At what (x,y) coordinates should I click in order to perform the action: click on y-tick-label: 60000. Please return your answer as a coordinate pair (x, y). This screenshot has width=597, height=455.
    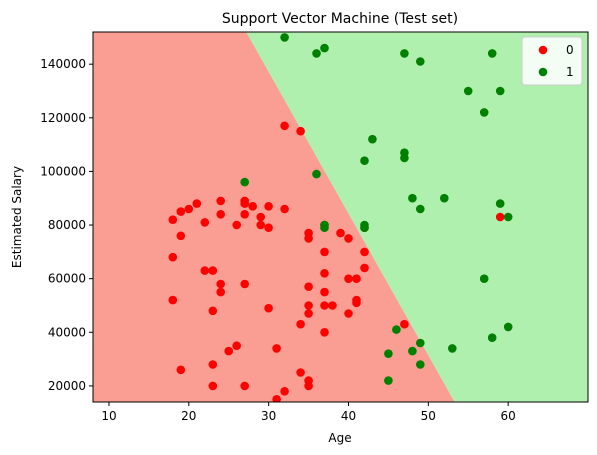
    Looking at the image, I should click on (67, 279).